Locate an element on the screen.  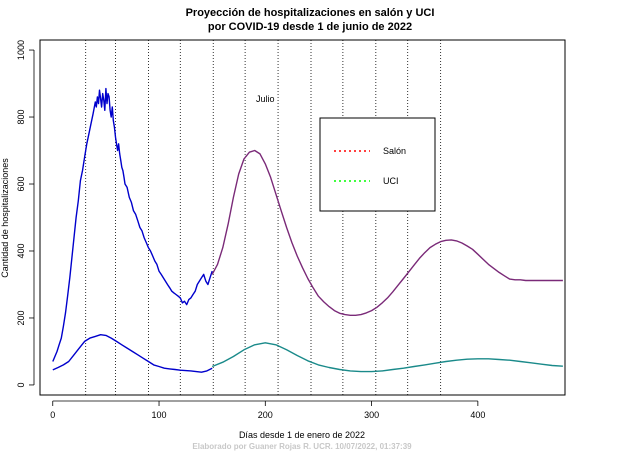
legend-salon-label: Salón is located at coordinates (394, 151).